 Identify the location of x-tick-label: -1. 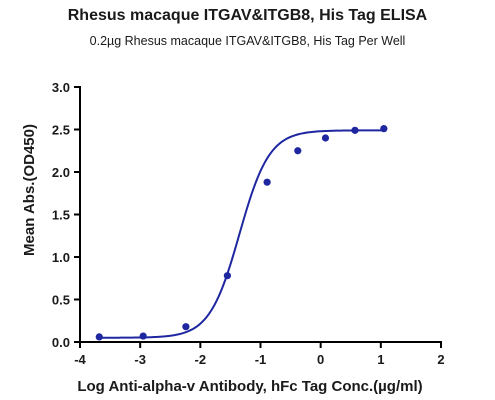
(261, 359).